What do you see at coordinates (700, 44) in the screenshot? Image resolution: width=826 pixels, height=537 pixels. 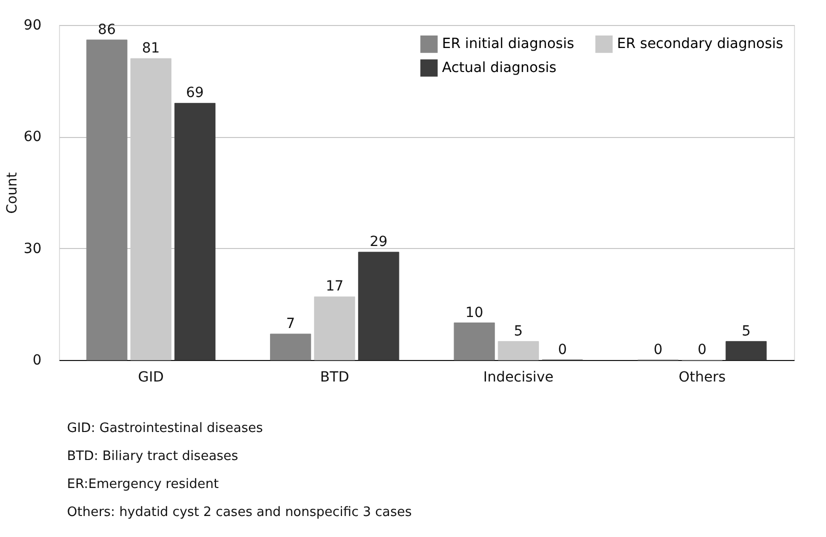 I see `legend-label: ER secondary diagnosis` at bounding box center [700, 44].